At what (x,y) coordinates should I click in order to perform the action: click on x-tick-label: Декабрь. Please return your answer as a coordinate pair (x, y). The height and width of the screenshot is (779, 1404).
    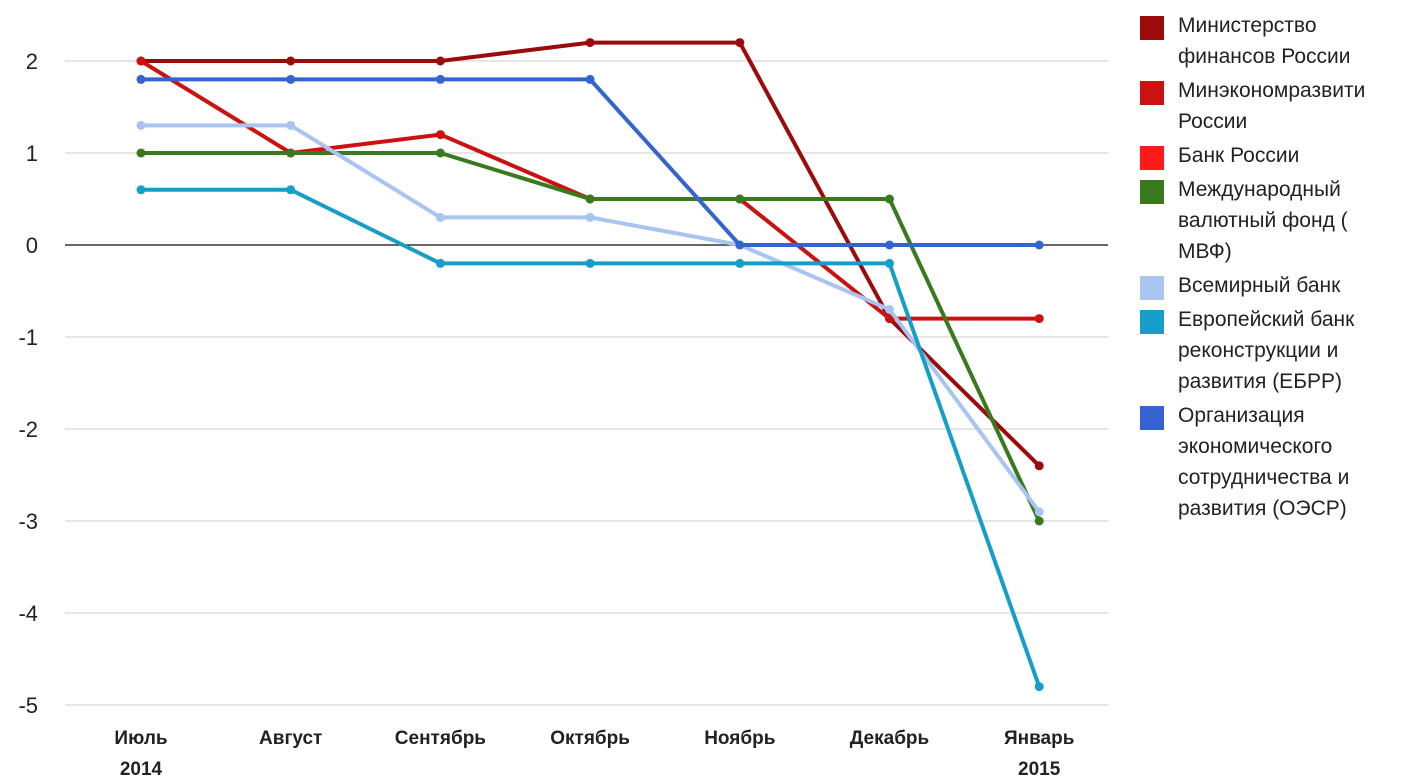
    Looking at the image, I should click on (889, 738).